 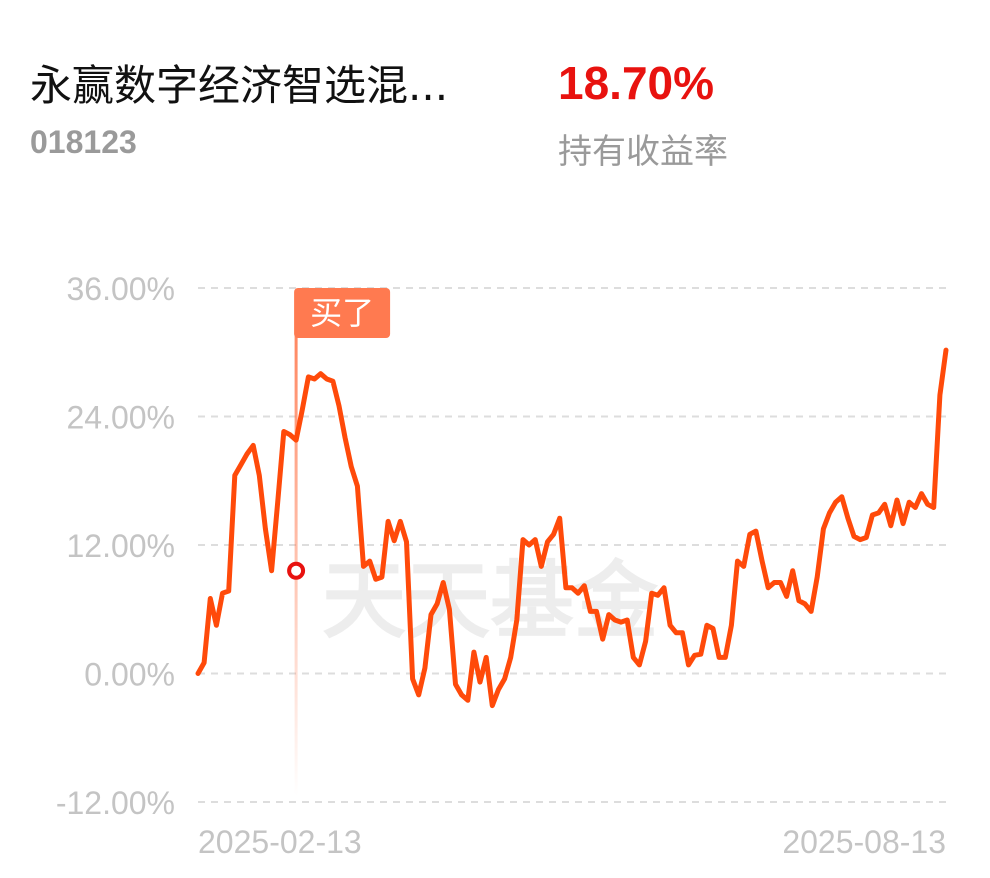 I want to click on fund-code: 018123, so click(x=83, y=142).